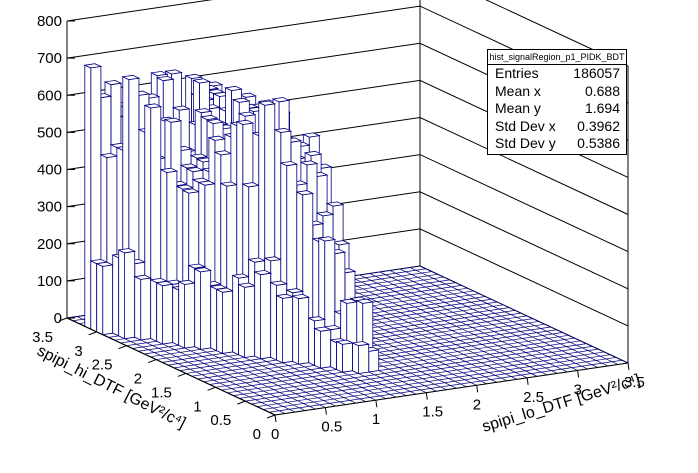  Describe the element at coordinates (557, 109) in the screenshot. I see `stat-row: Mean y 1.694` at that location.